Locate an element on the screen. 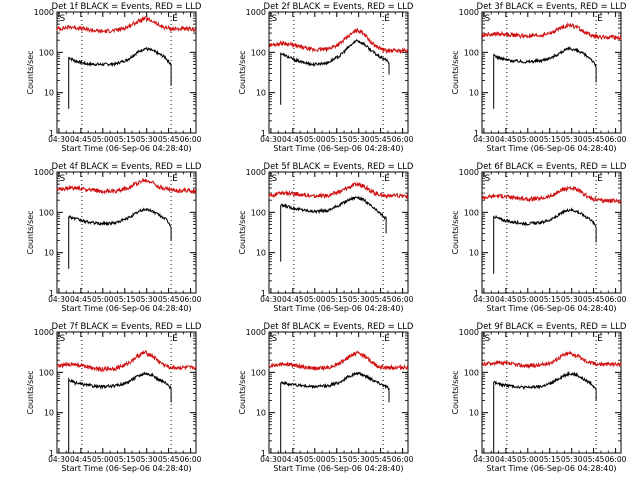 The height and width of the screenshot is (480, 640). panel-title: Det 5f BLACK = Events, RED = LLD is located at coordinates (339, 167).